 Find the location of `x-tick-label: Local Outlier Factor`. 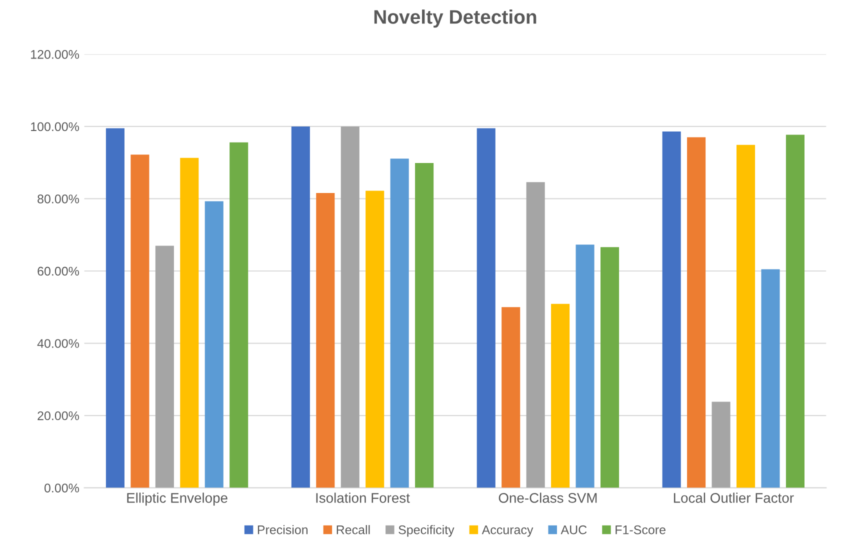

x-tick-label: Local Outlier Factor is located at coordinates (734, 497).